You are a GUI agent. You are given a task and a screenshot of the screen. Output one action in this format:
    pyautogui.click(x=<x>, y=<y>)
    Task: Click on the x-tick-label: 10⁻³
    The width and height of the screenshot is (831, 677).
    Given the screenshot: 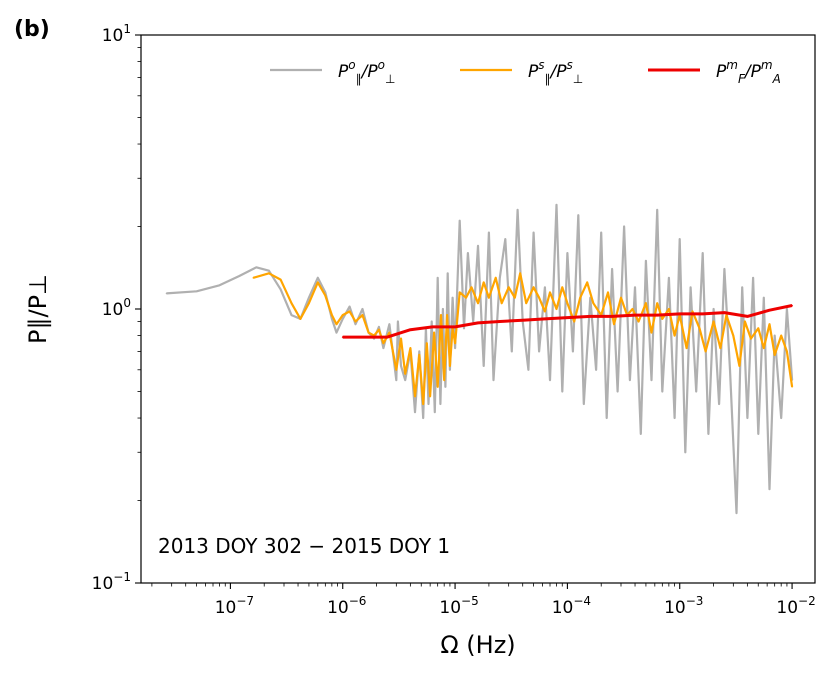 What is the action you would take?
    pyautogui.click(x=683, y=606)
    